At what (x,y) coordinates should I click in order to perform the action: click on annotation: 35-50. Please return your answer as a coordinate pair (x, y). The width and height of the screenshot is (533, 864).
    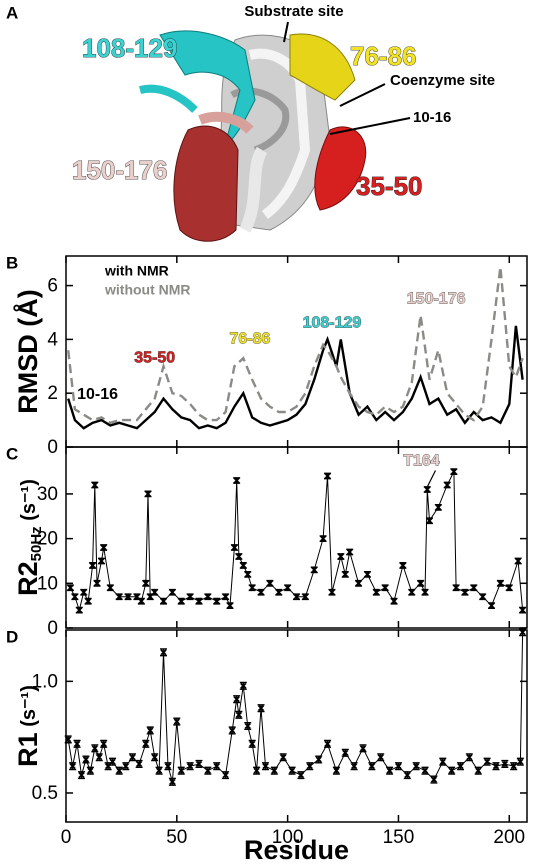
    Looking at the image, I should click on (154, 357).